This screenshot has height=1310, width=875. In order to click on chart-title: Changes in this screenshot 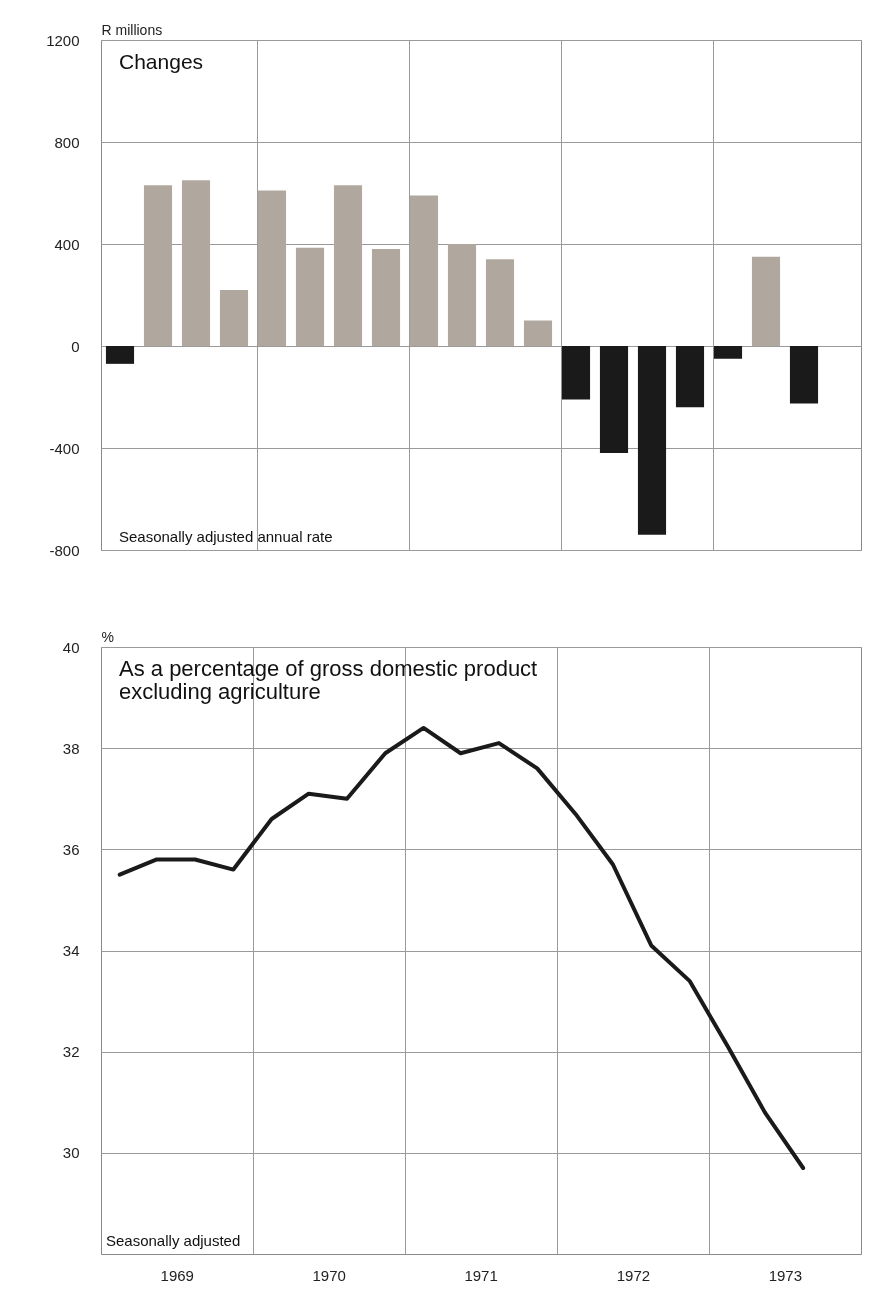, I will do `click(161, 61)`.